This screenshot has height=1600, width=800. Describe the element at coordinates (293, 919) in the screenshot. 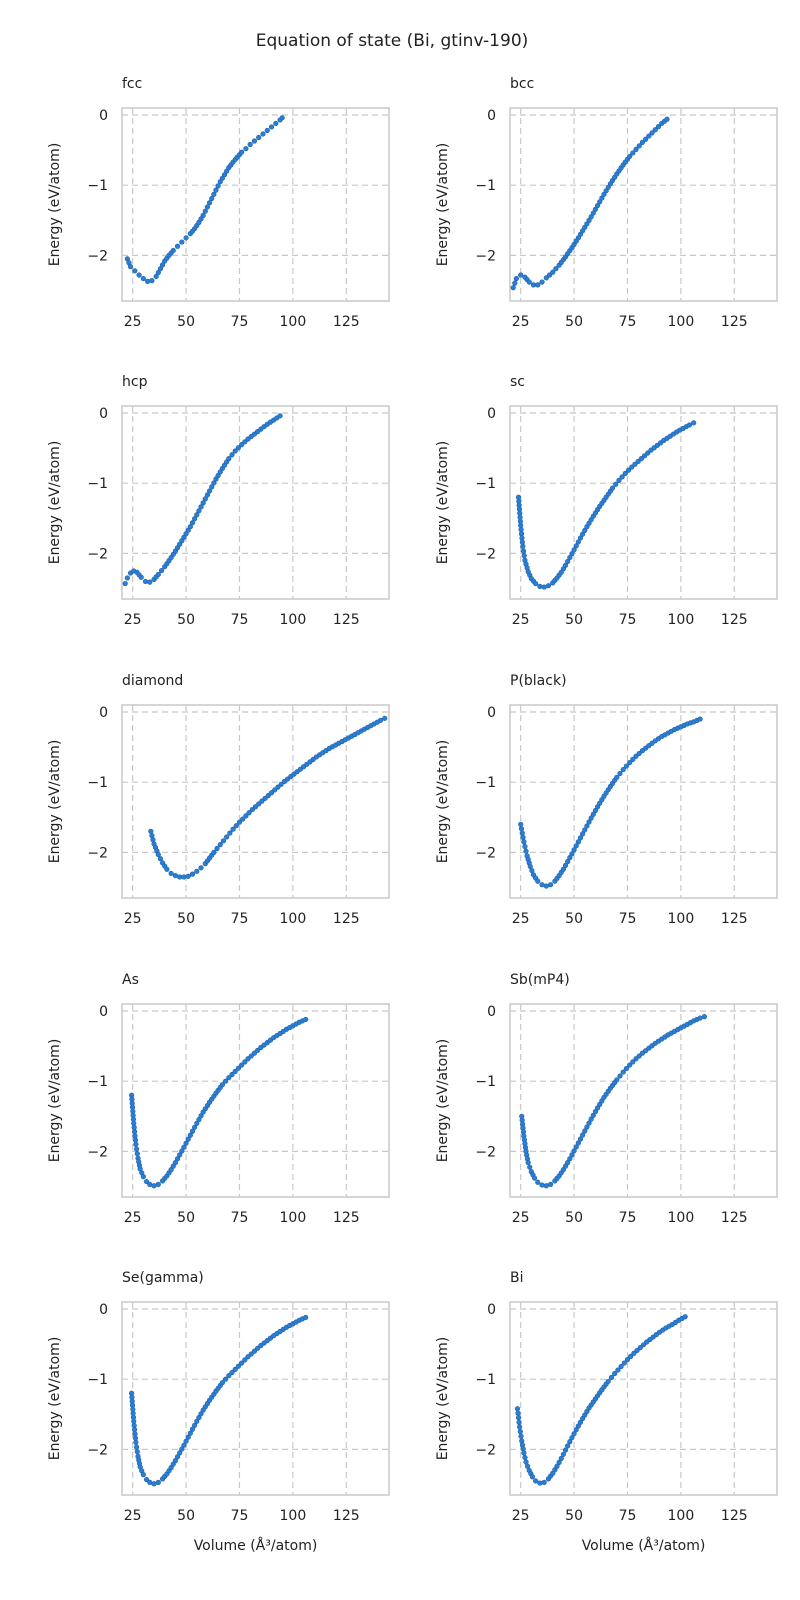

I see `x-tick-label: 100` at that location.